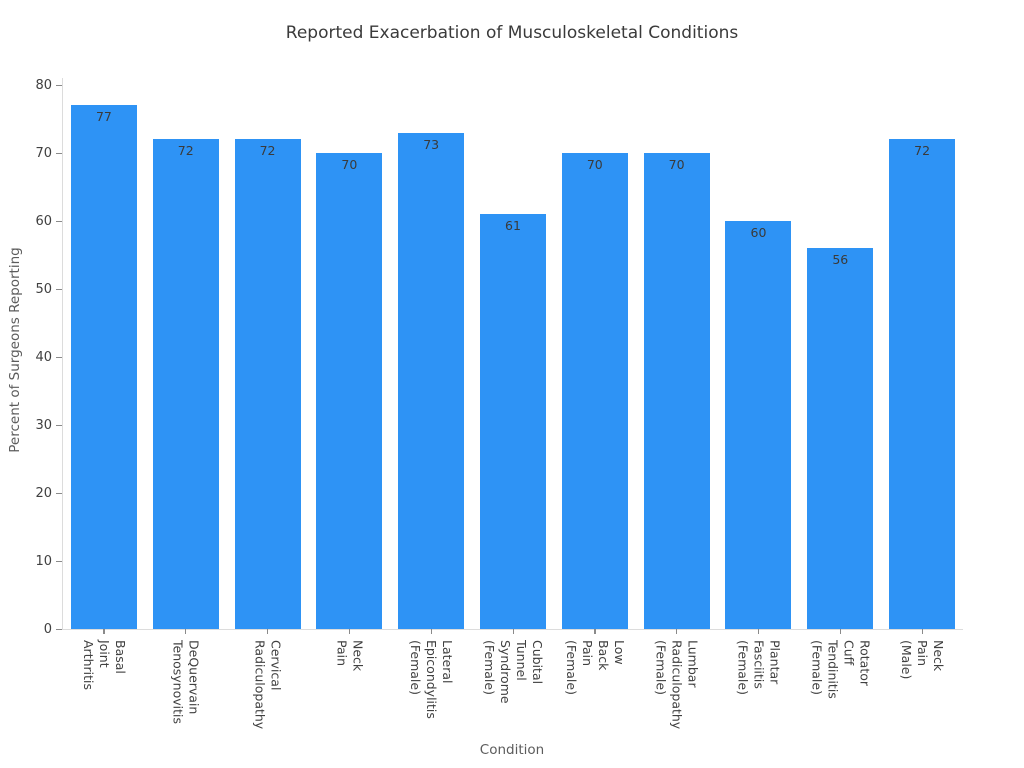 This screenshot has height=768, width=1024. I want to click on bar-value-label: 61, so click(513, 226).